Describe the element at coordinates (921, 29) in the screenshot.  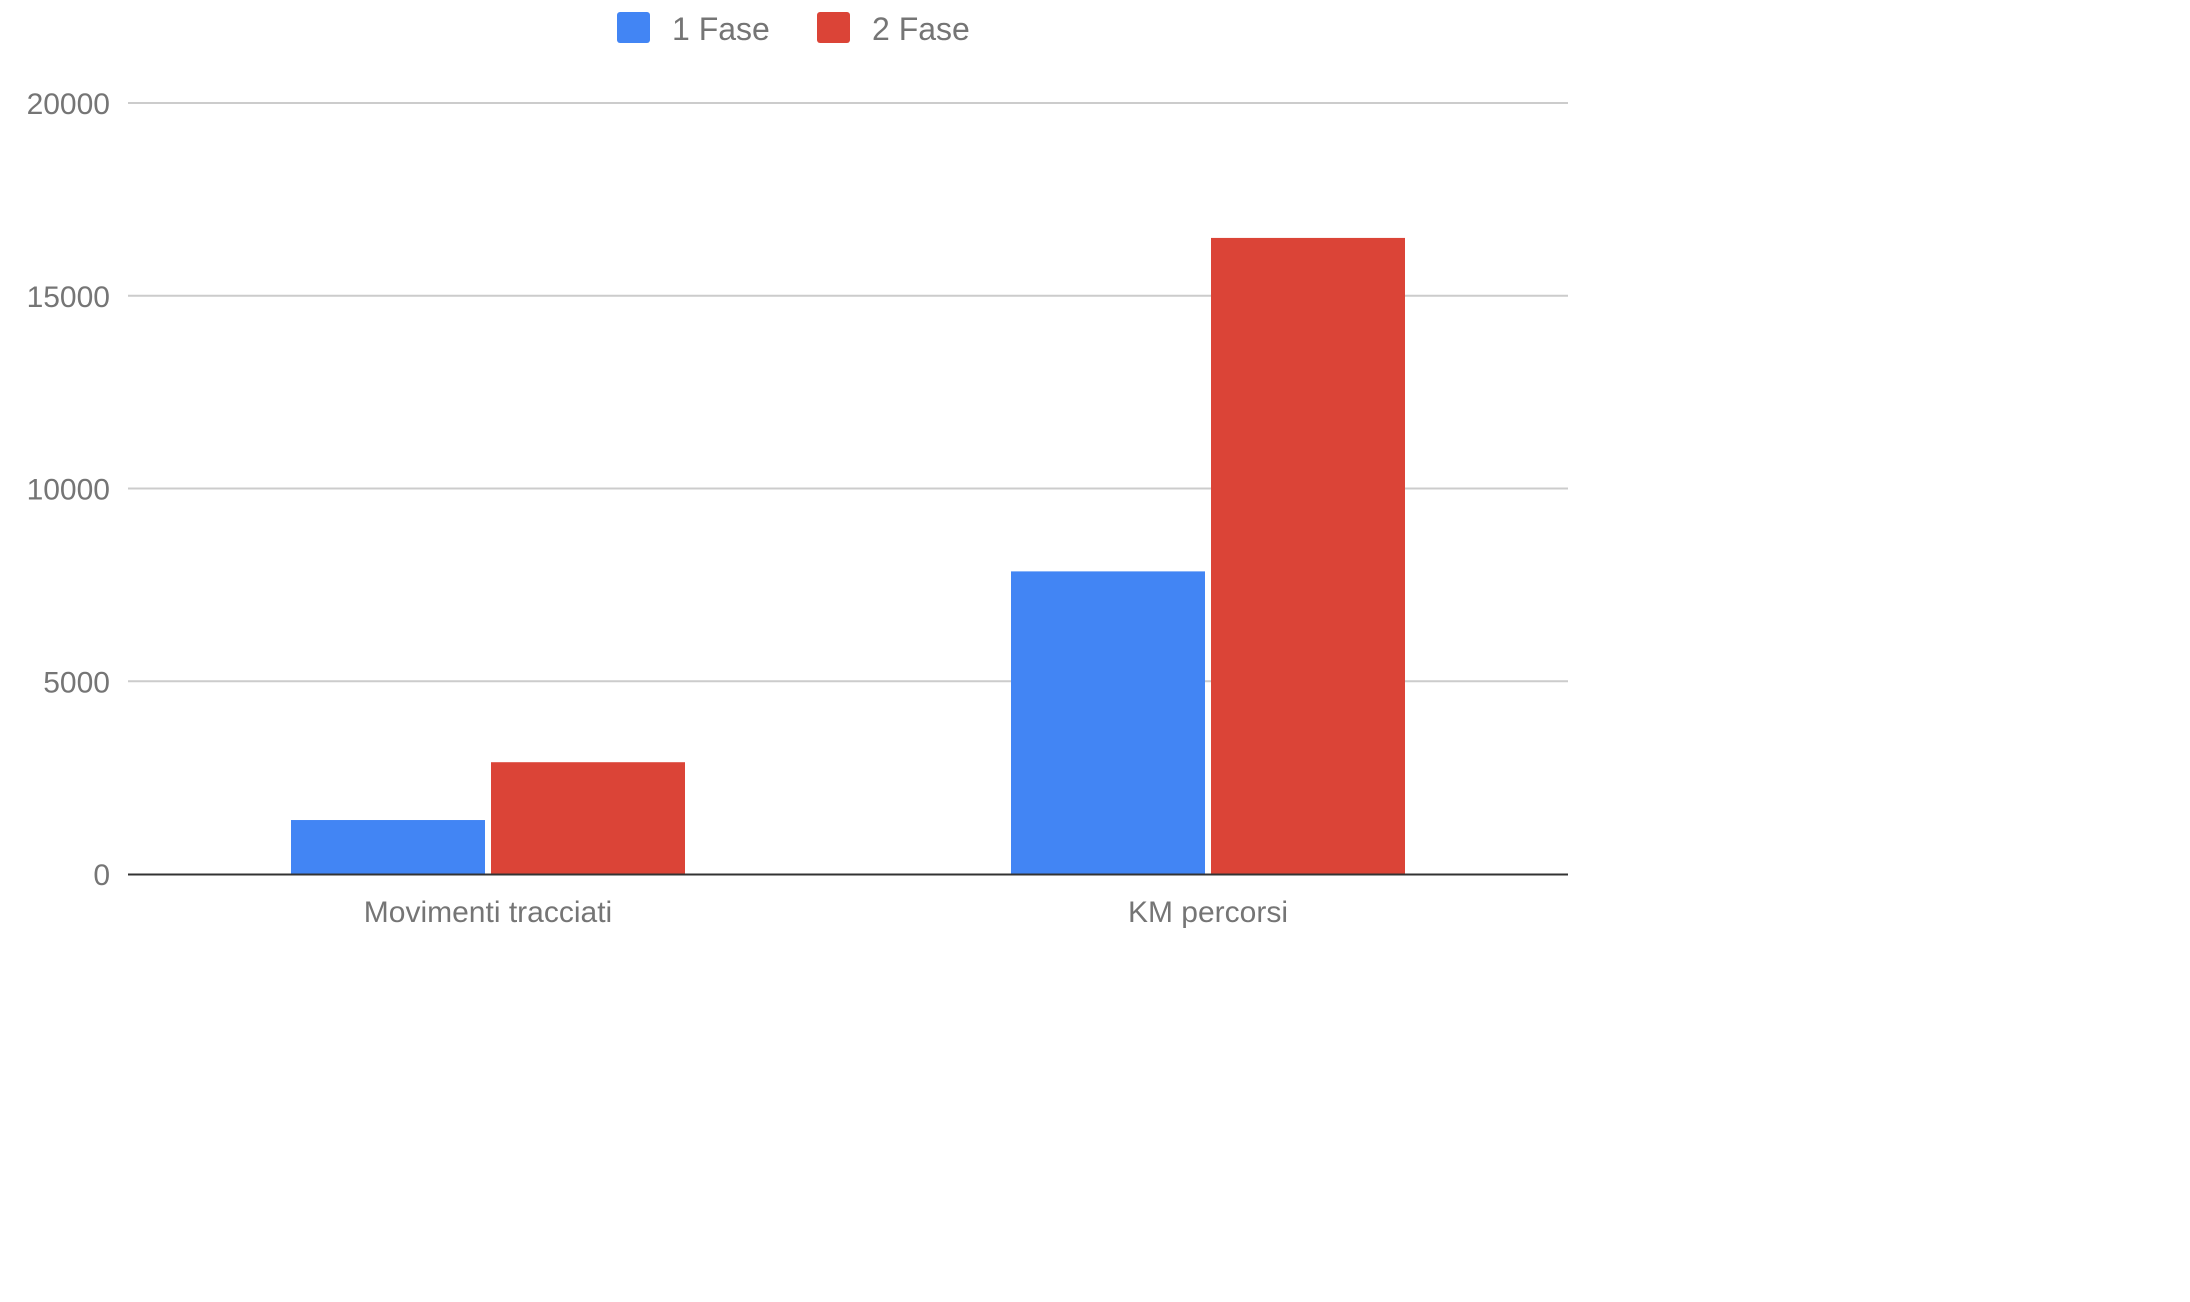
I see `legend-label: 2 Fase` at that location.